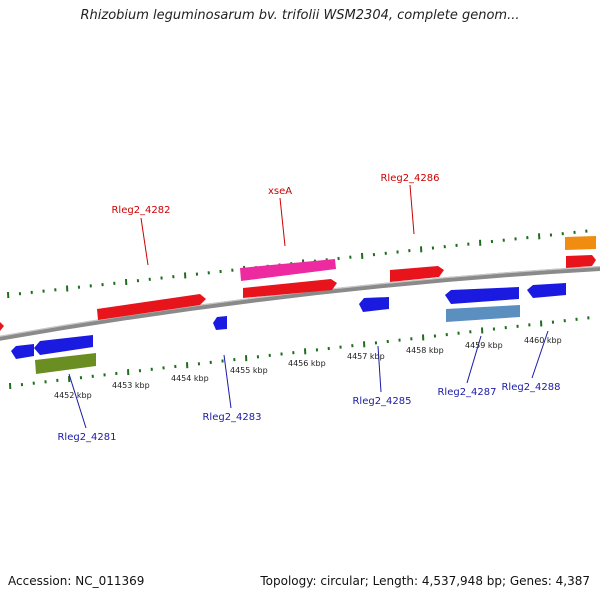 This screenshot has height=600, width=600. I want to click on gene-steelblue, so click(483, 313).